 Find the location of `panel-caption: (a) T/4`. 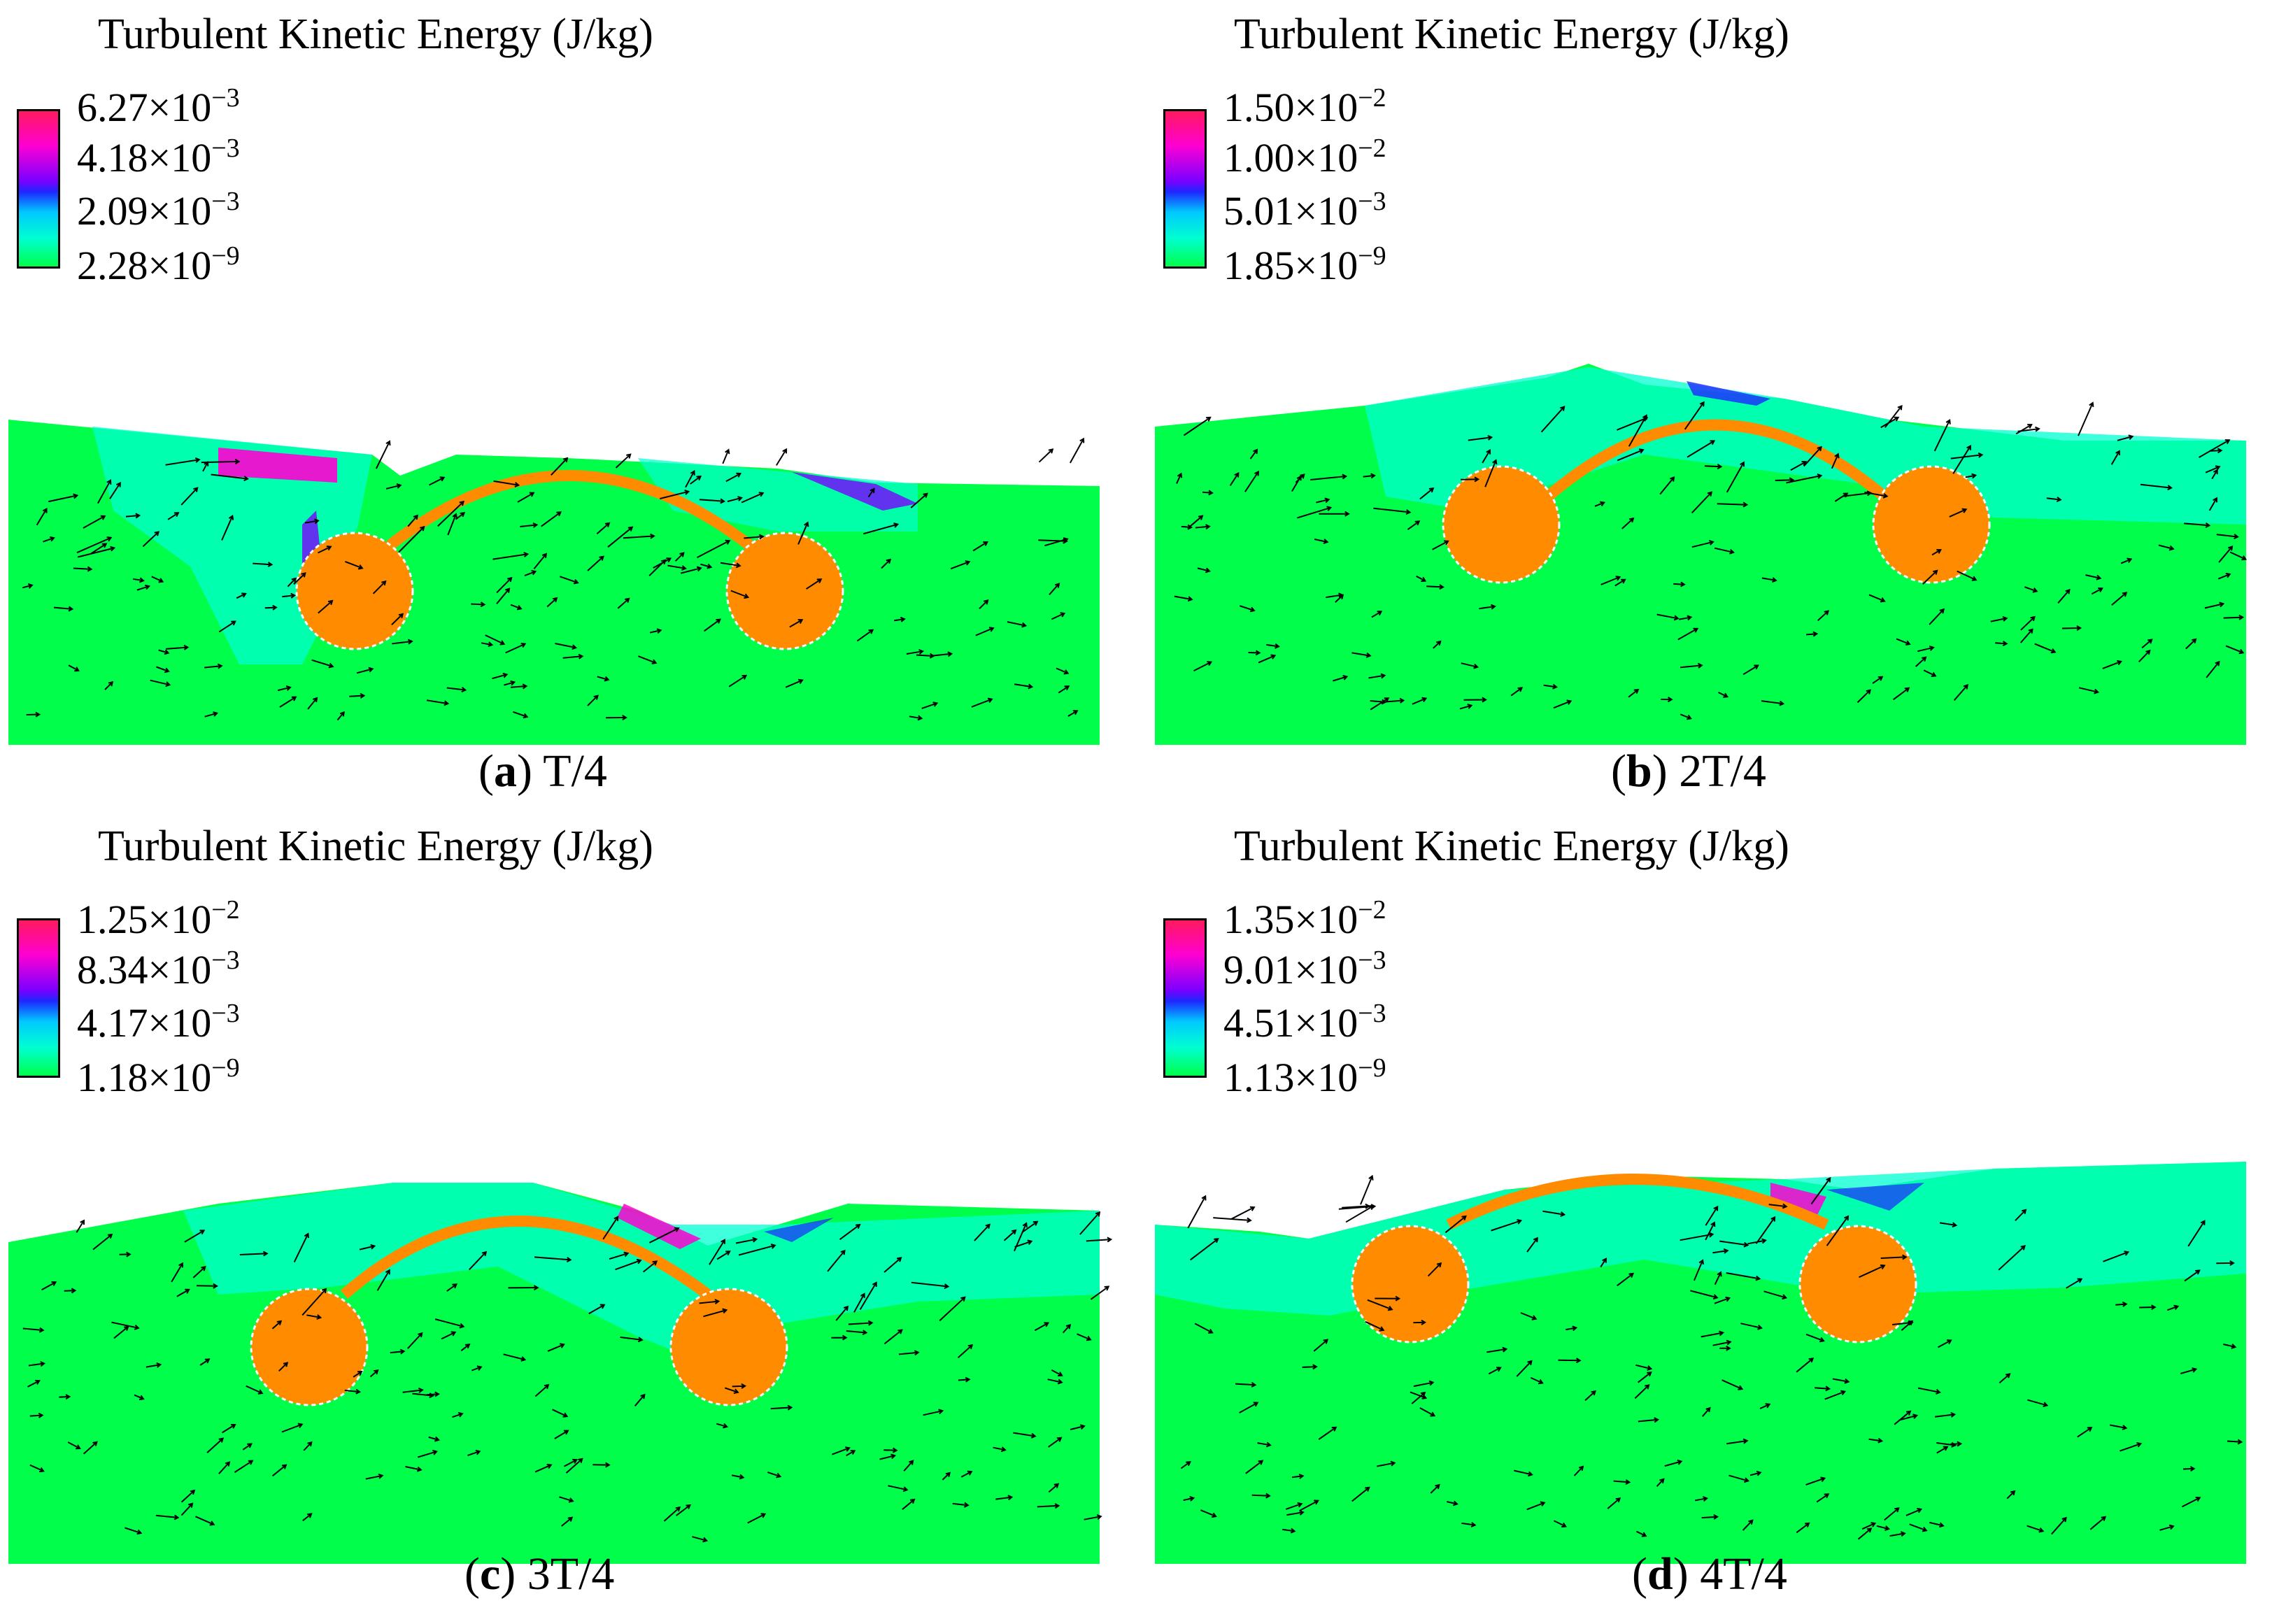

panel-caption: (a) T/4 is located at coordinates (542, 772).